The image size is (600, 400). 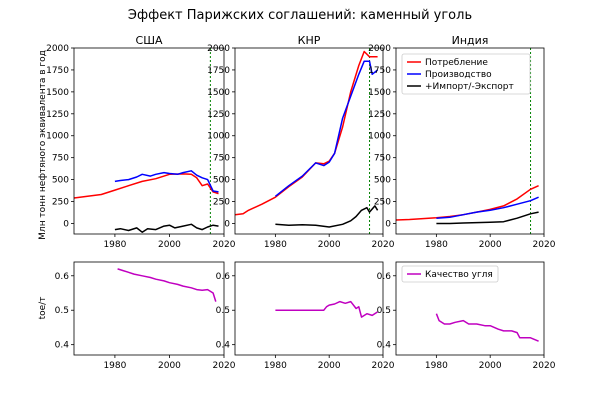 I want to click on legend-label-quality: Качество угля, so click(x=459, y=275).